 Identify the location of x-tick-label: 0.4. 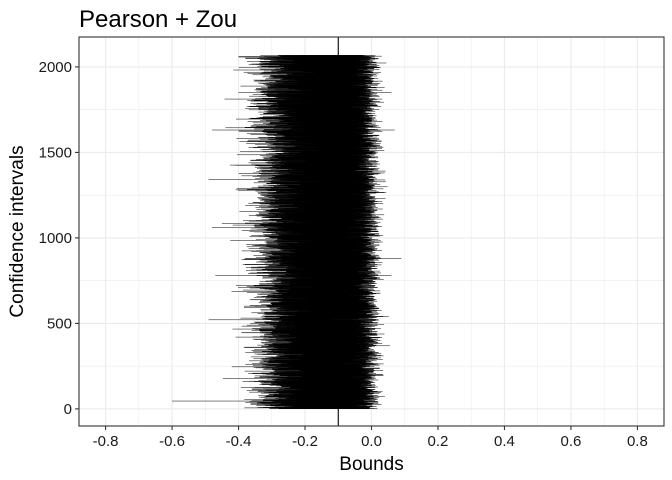
(504, 441).